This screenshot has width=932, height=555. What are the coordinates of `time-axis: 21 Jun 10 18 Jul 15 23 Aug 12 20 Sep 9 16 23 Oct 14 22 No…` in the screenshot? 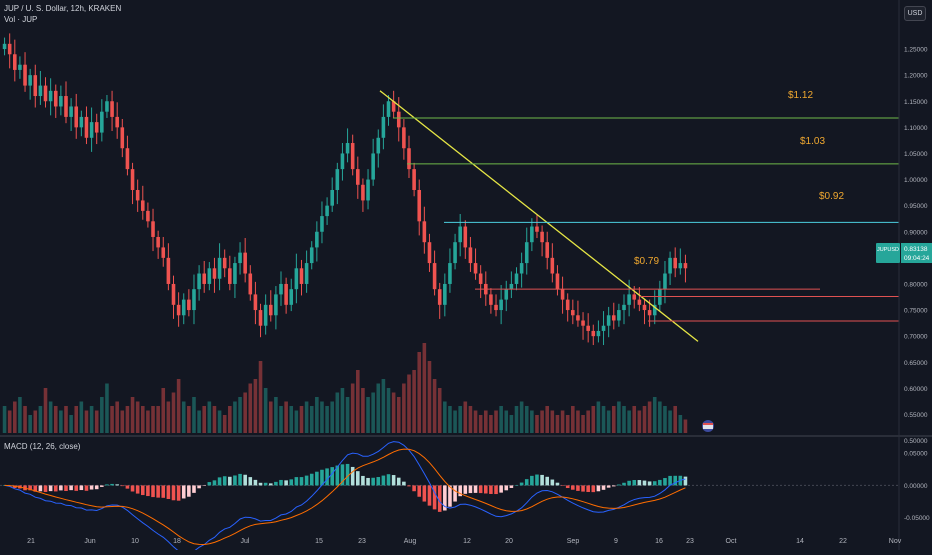 It's located at (464, 541).